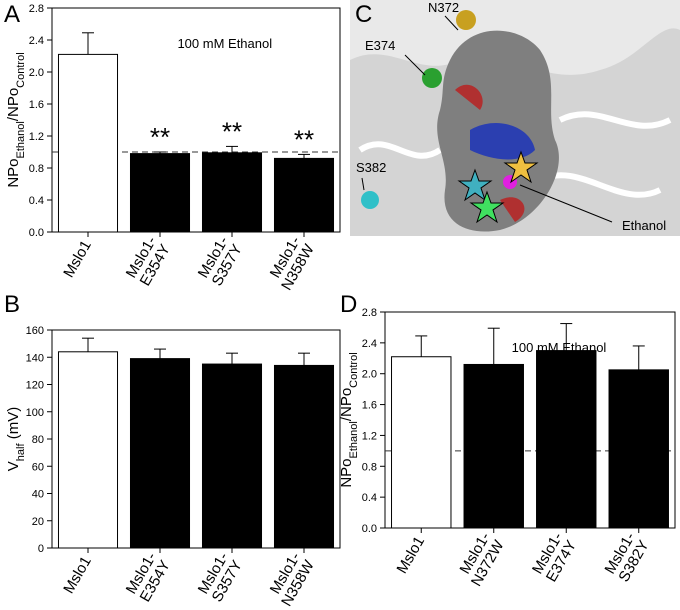 This screenshot has width=680, height=610. I want to click on annotation: 100 mM Ethanol, so click(224, 43).